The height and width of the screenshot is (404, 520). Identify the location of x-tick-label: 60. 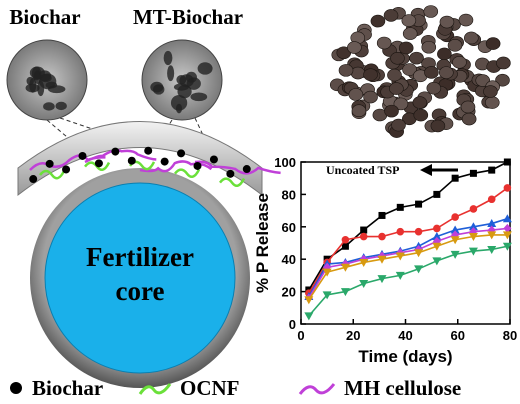
(458, 335).